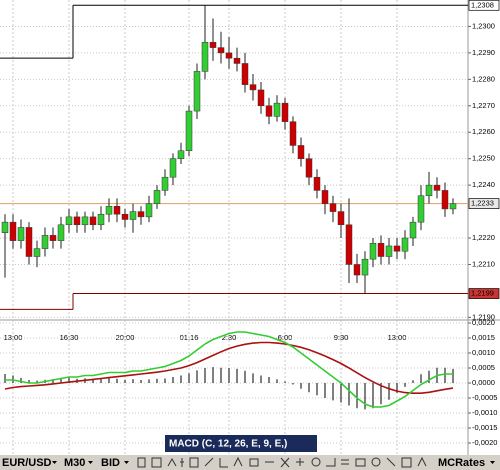  Describe the element at coordinates (483, 352) in the screenshot. I see `y-tick-label: 0,0010` at that location.